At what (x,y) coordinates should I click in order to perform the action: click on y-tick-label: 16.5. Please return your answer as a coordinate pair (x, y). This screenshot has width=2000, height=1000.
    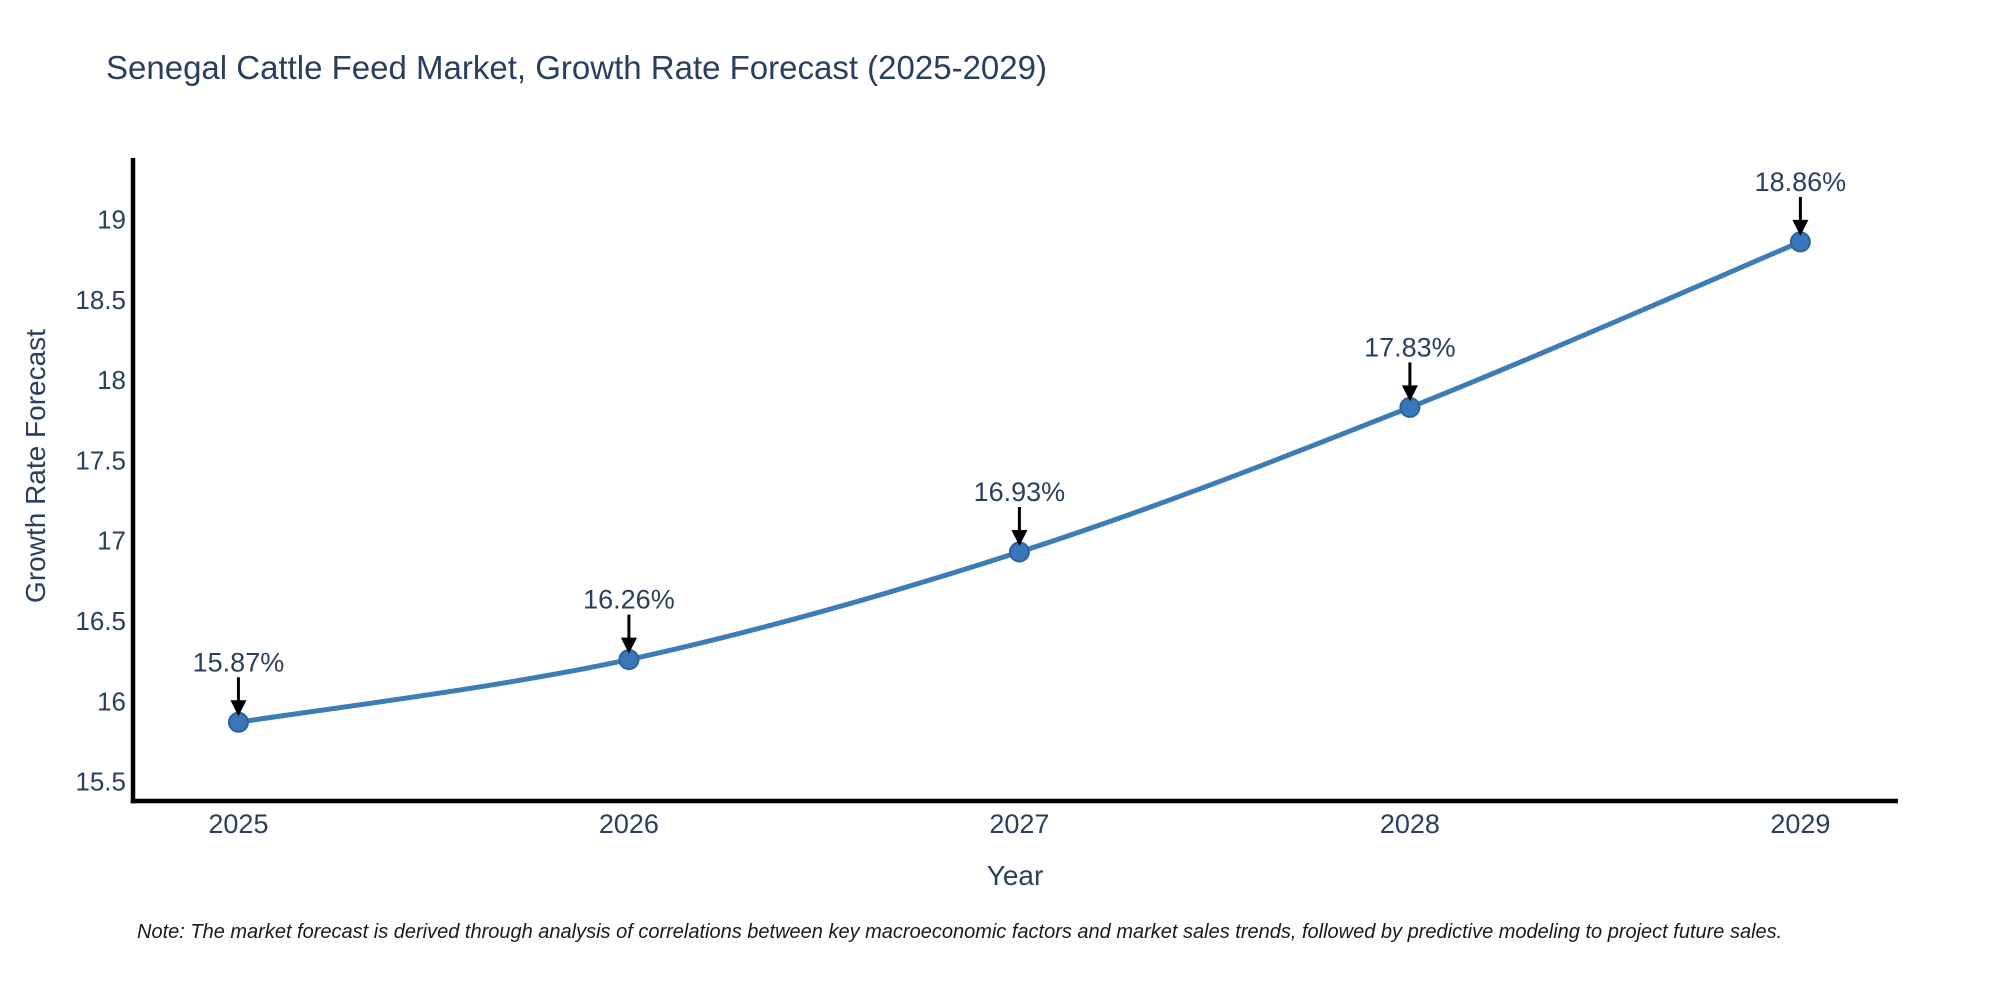
    Looking at the image, I should click on (100, 621).